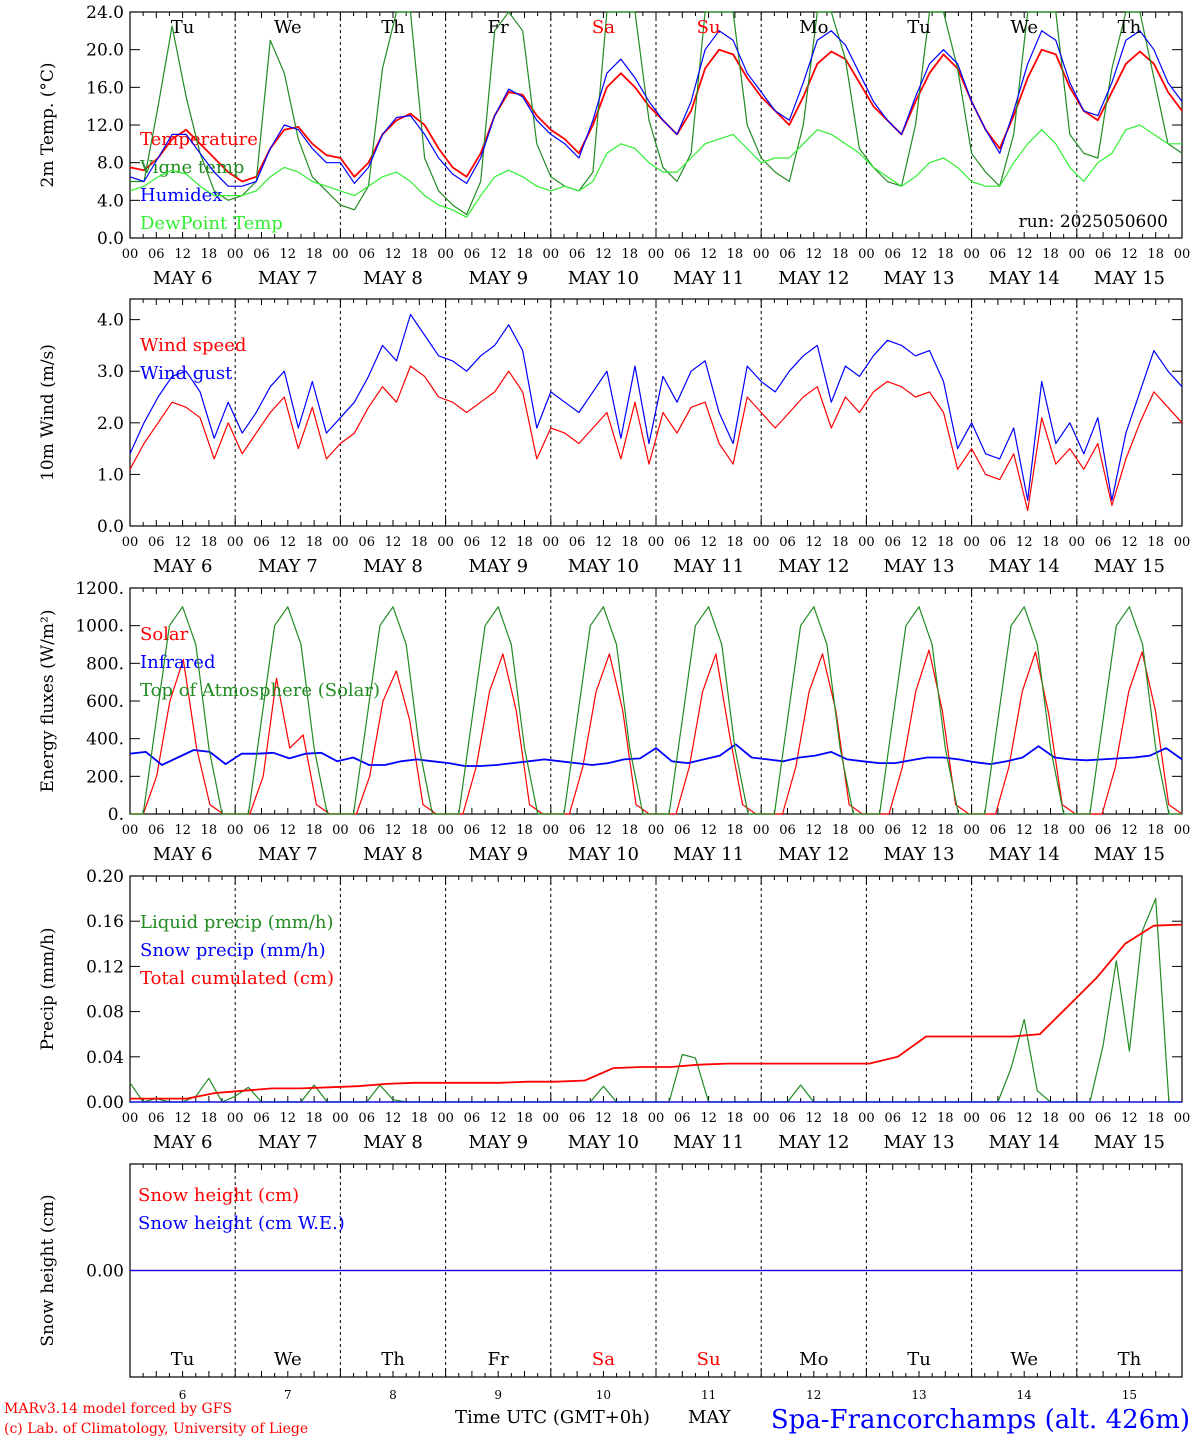 This screenshot has width=1194, height=1440. I want to click on date-label: MAY 14, so click(1024, 566).